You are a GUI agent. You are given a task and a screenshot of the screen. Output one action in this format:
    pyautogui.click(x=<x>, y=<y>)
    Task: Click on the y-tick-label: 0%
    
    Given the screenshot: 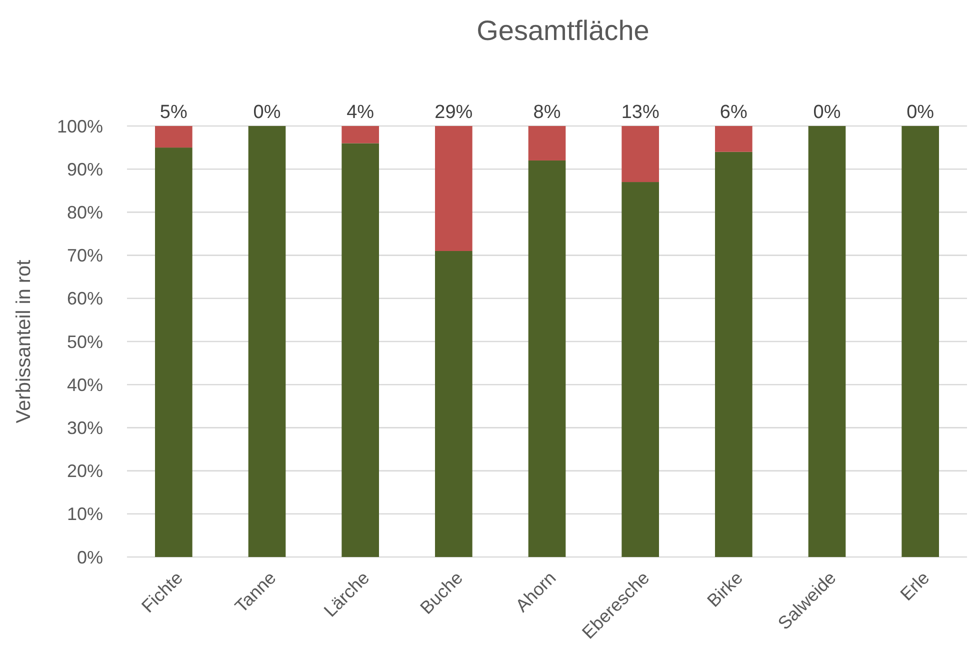 What is the action you would take?
    pyautogui.click(x=89, y=557)
    